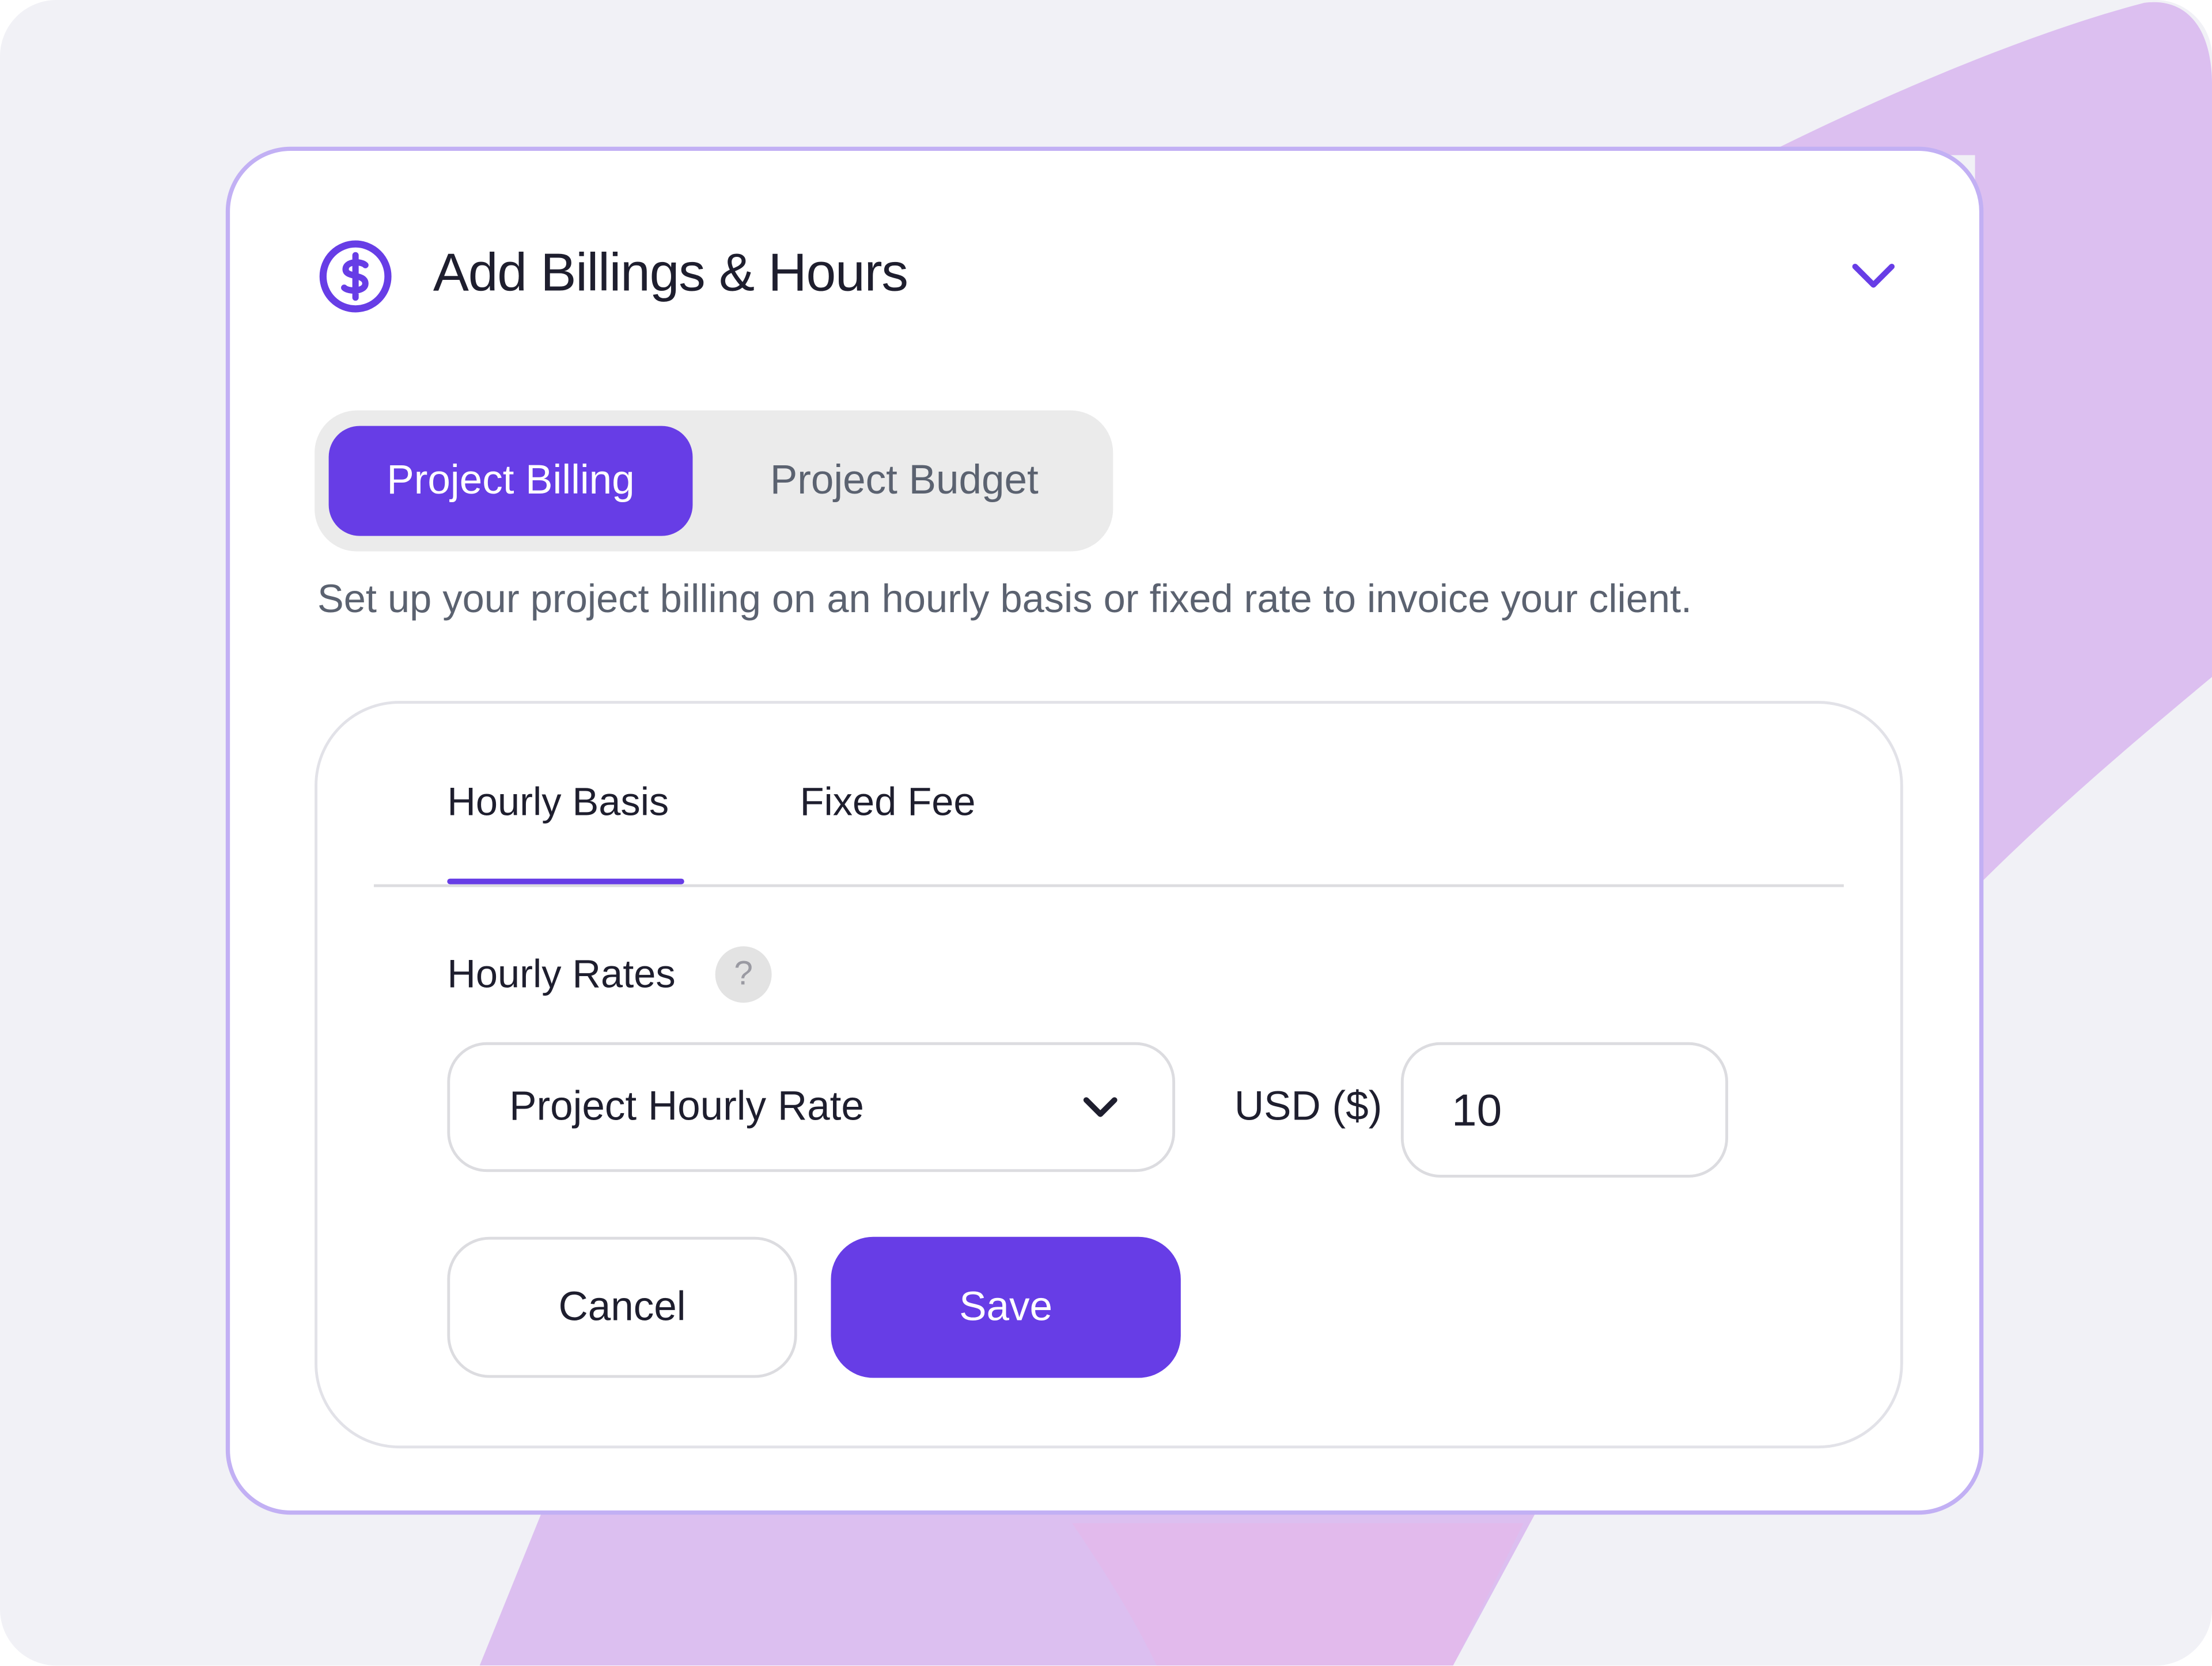  Describe the element at coordinates (558, 802) in the screenshot. I see `tab-hourly-basis: Hourly Basis` at that location.